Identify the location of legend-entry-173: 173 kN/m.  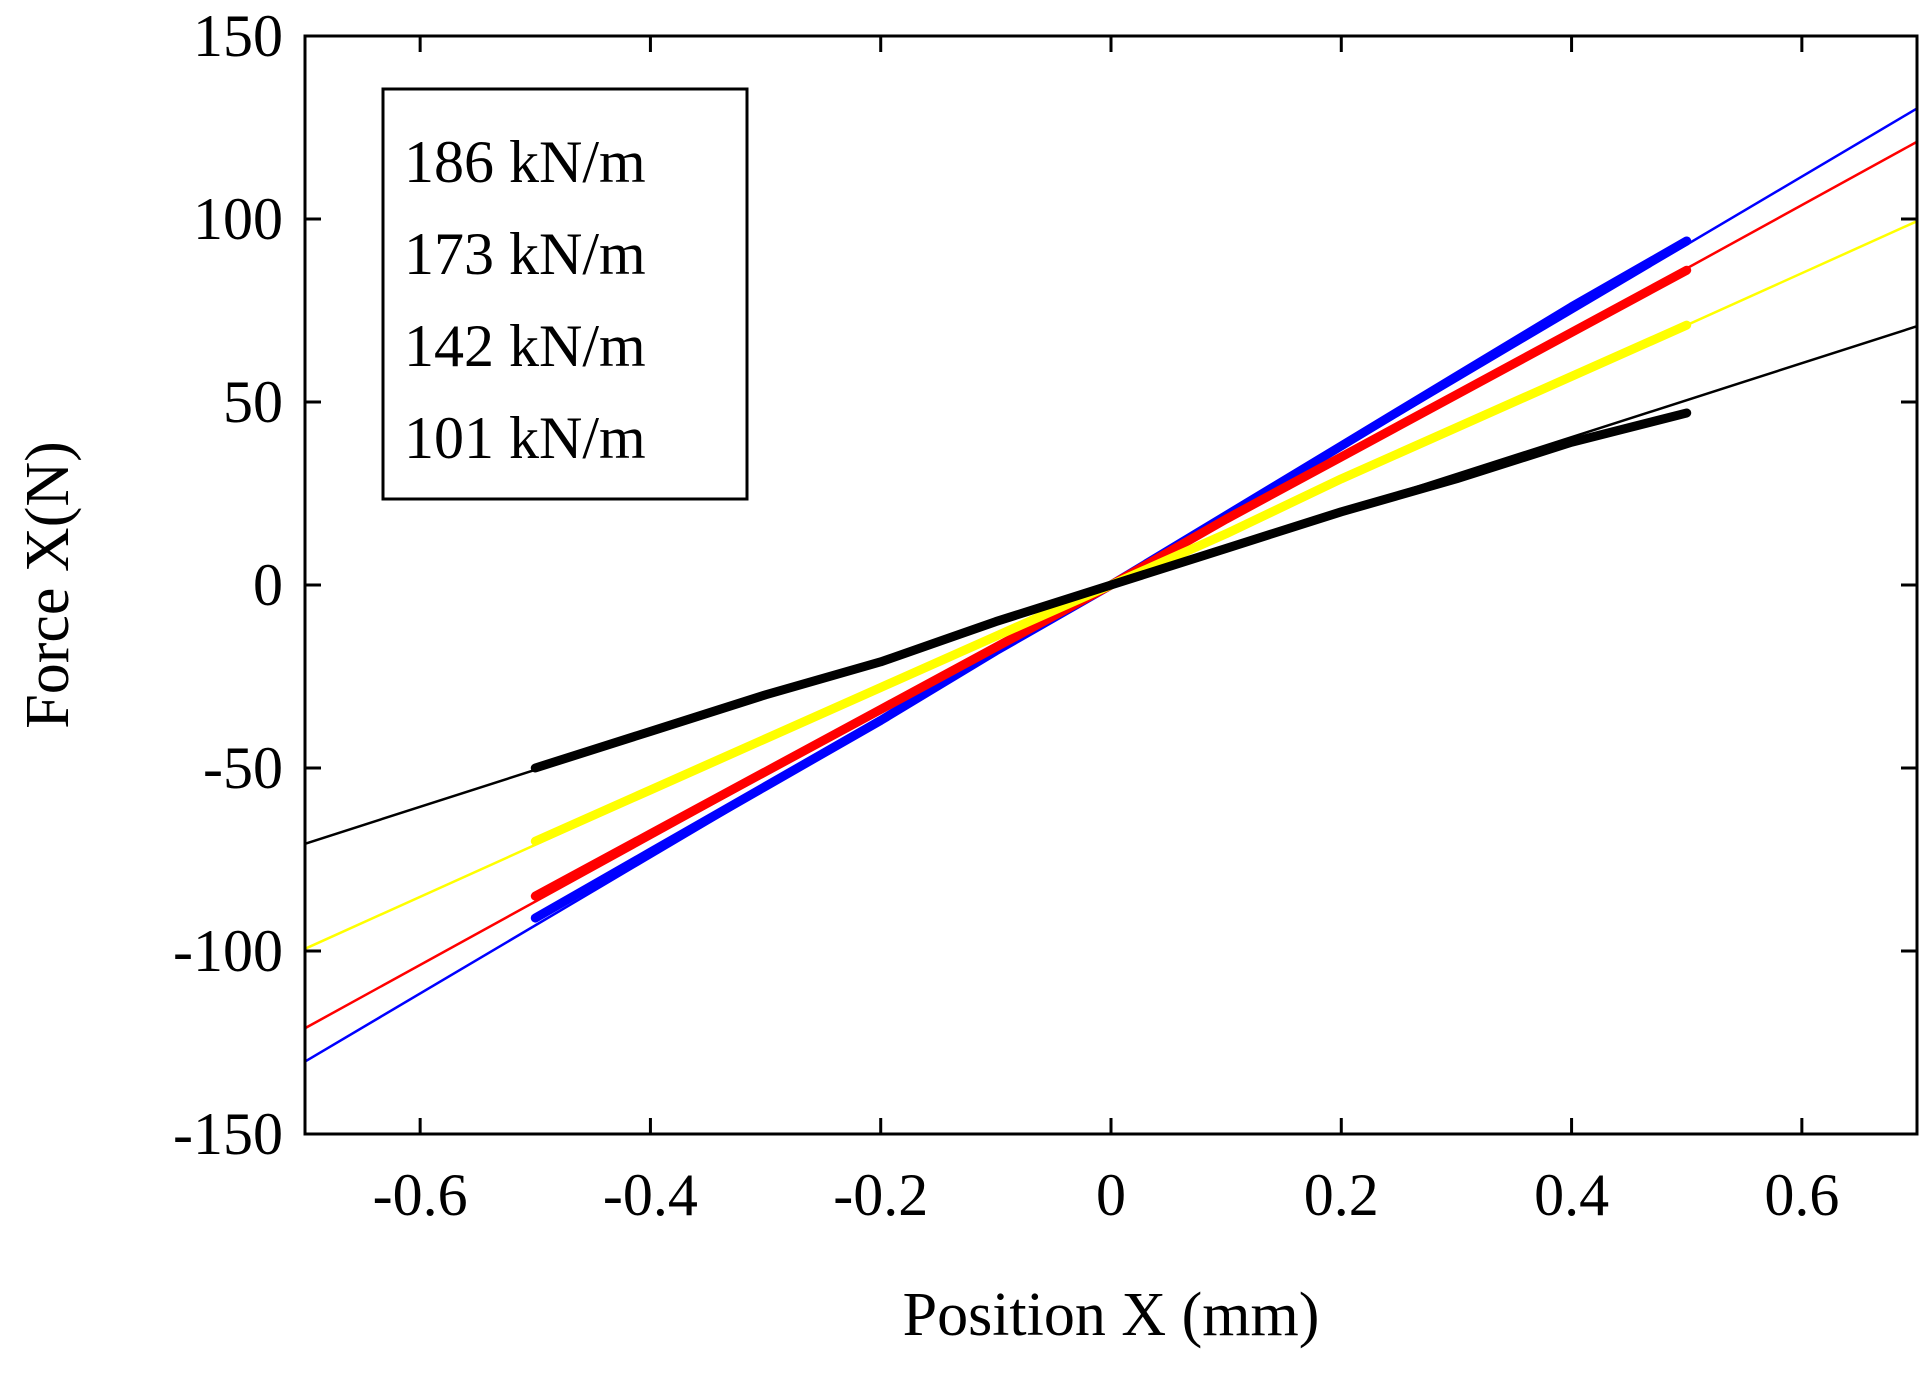
(525, 254).